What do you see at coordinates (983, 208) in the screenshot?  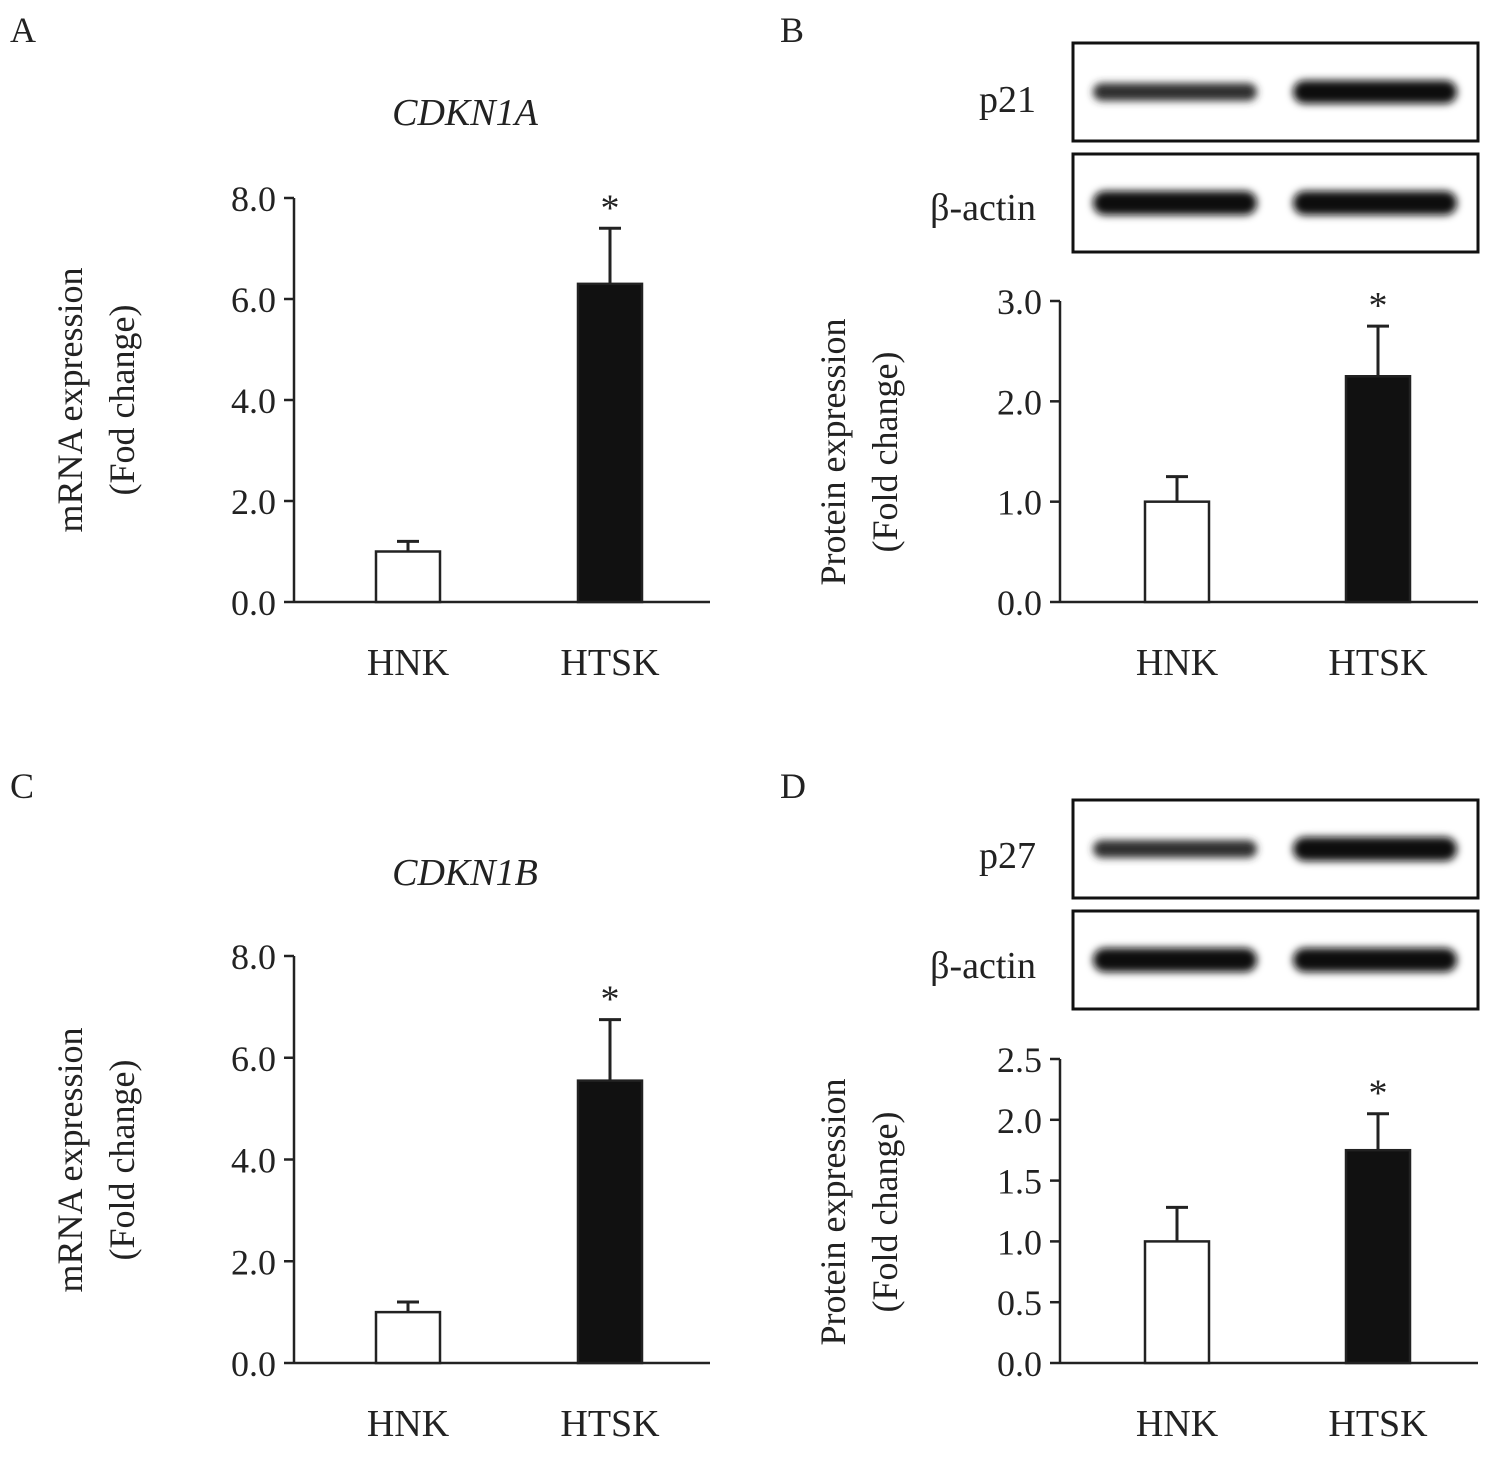 I see `blot-b-row-label-1: β-actin` at bounding box center [983, 208].